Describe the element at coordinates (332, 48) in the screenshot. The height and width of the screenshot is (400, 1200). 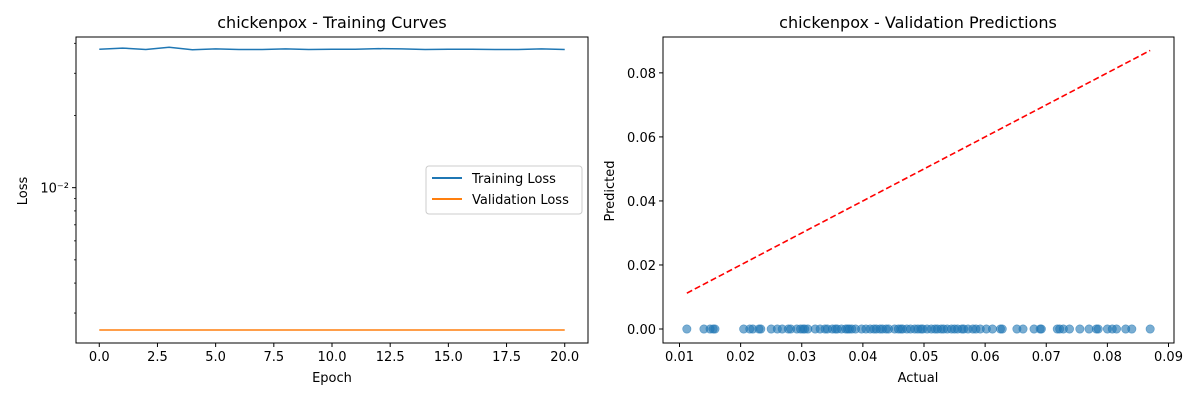
I see `series-line-training-loss` at that location.